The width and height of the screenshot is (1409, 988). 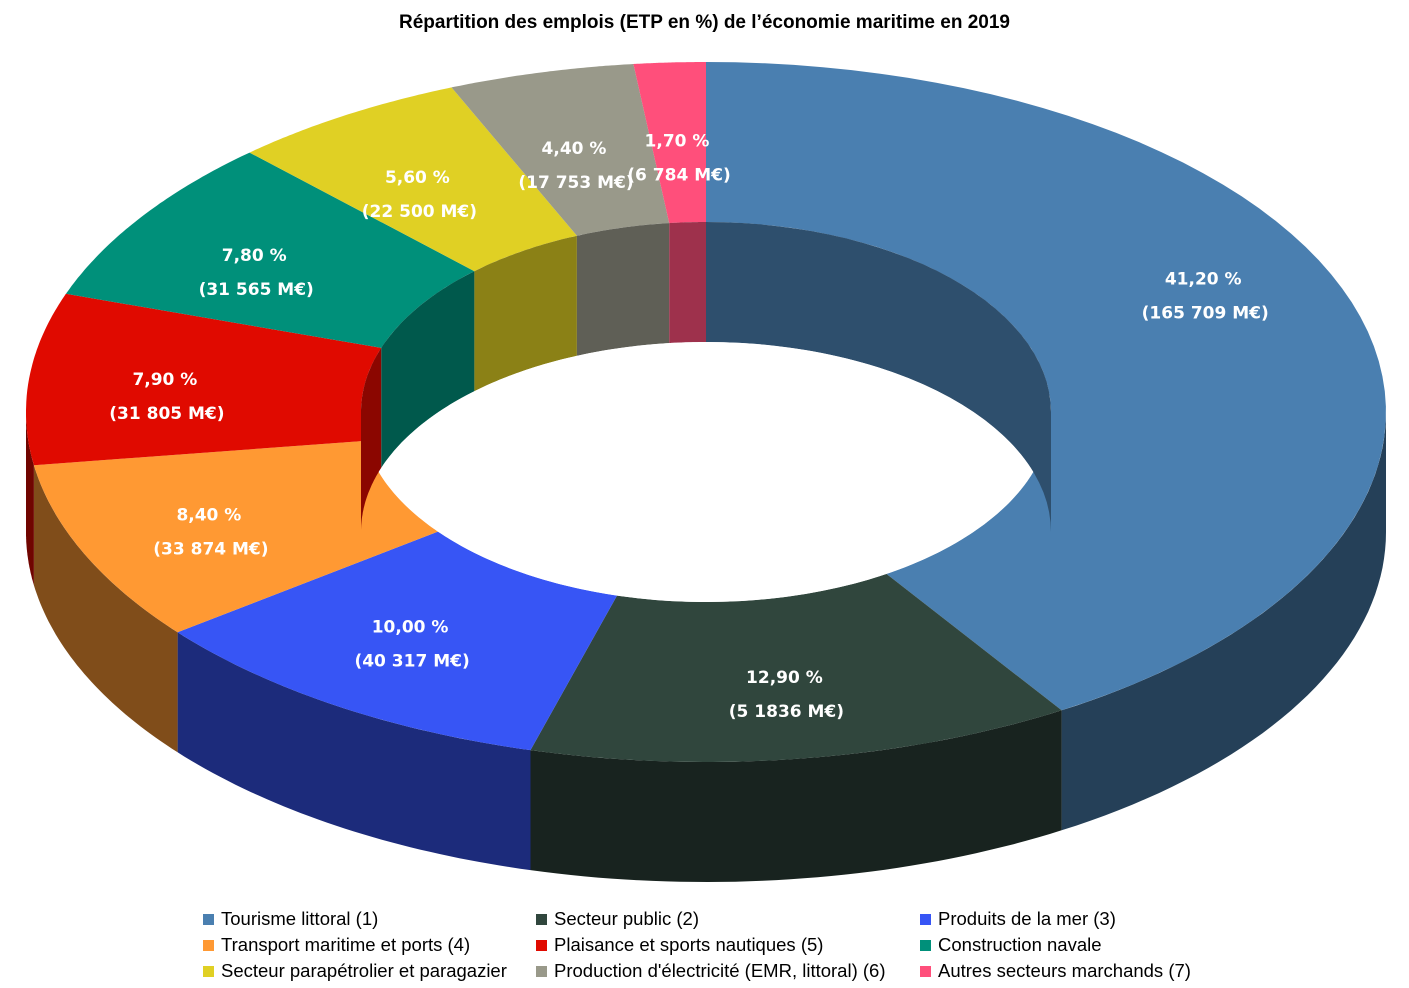 What do you see at coordinates (254, 256) in the screenshot?
I see `slice-percent-label: 7,80 %` at bounding box center [254, 256].